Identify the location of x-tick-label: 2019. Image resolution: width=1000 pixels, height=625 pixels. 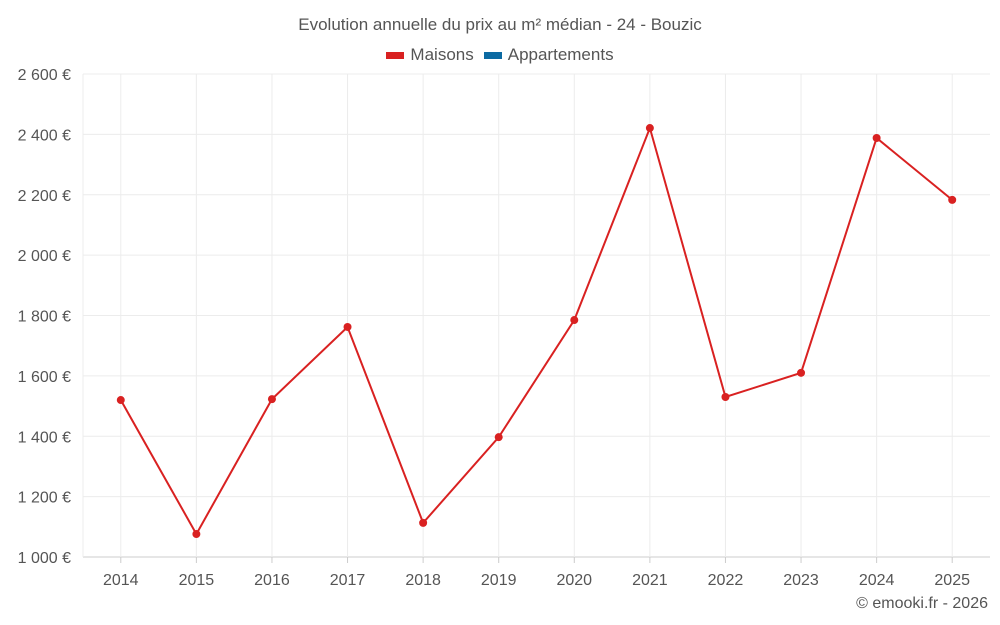
(499, 580).